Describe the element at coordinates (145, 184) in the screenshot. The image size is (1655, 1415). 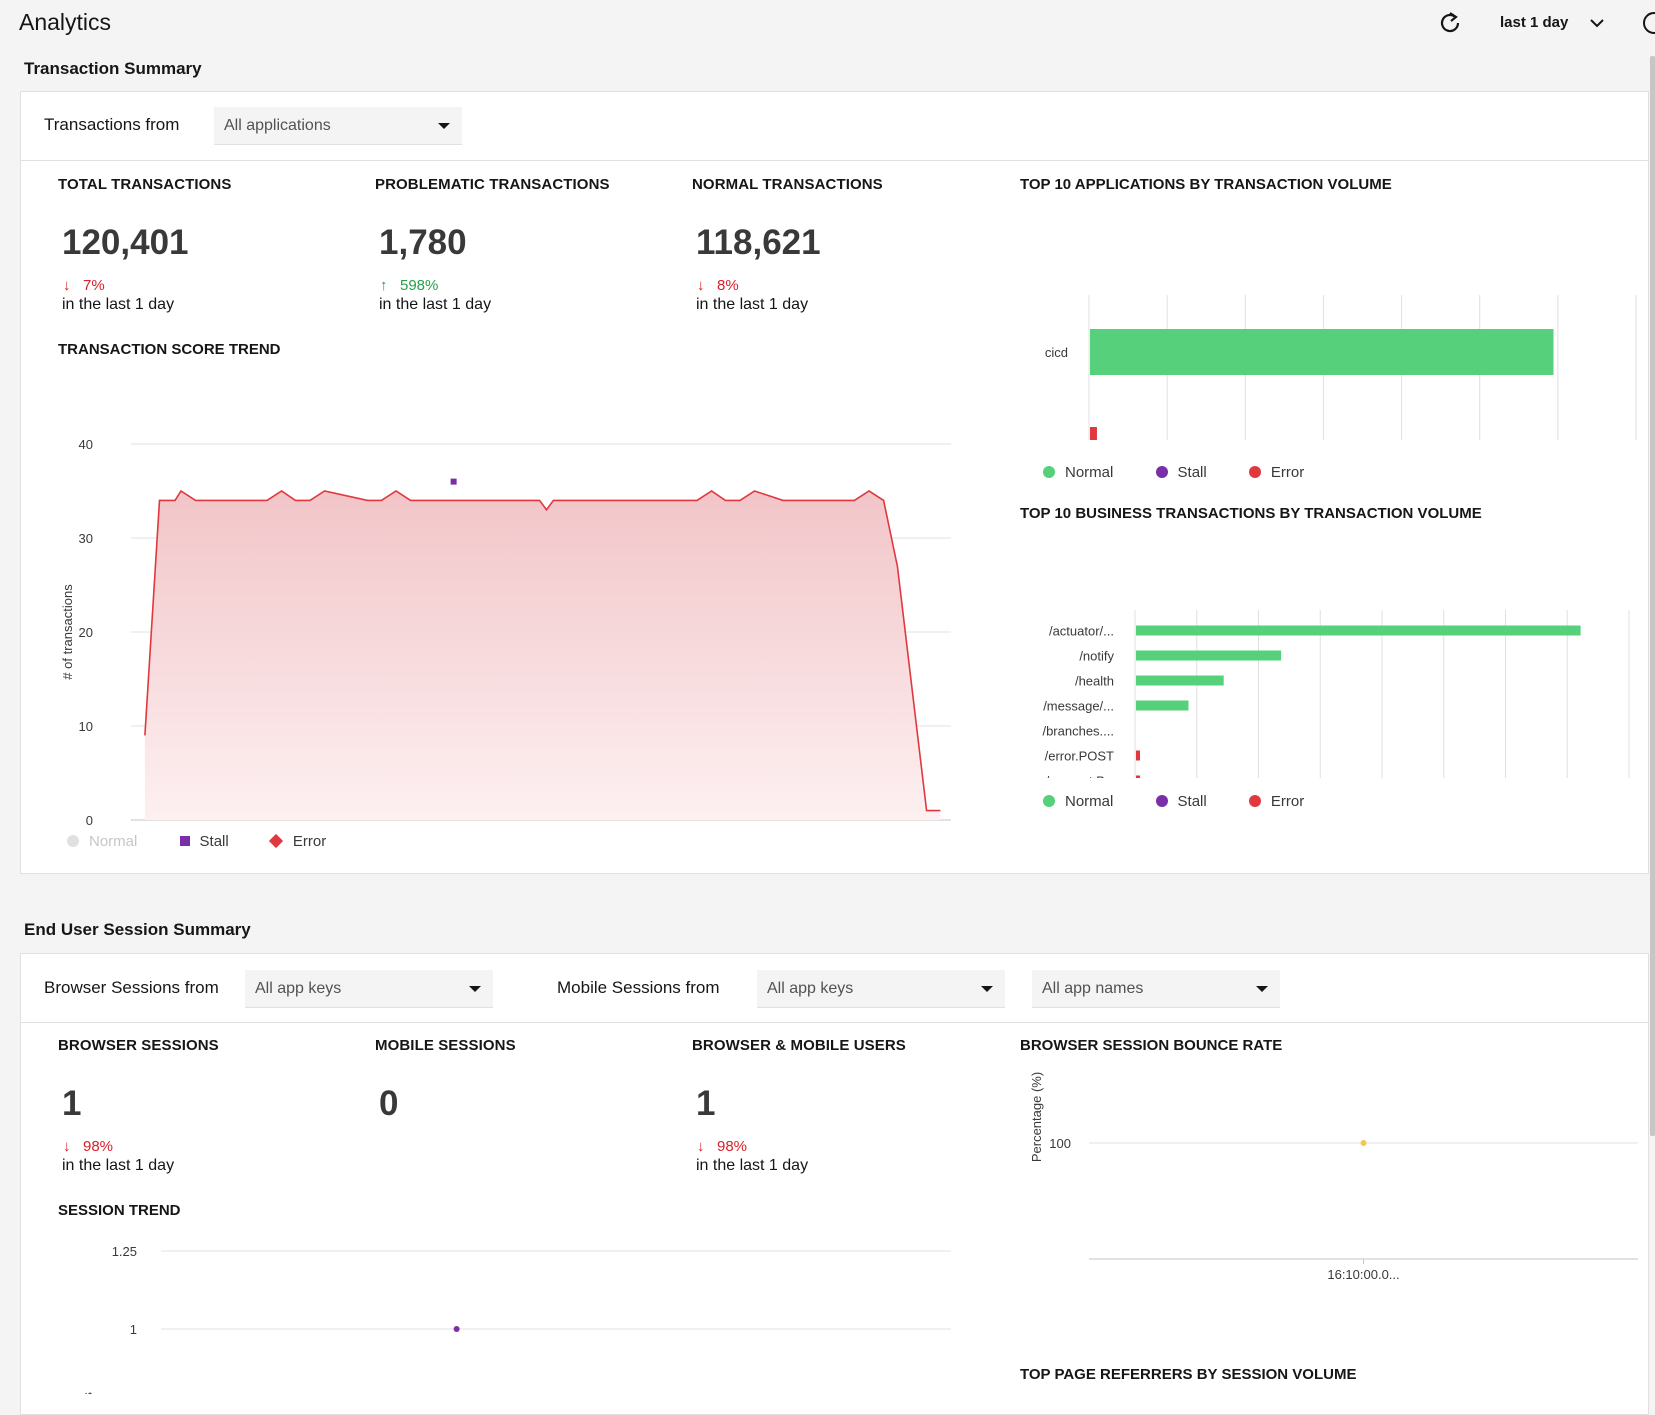
I see `kpi-total-title: TOTAL TRANSACTIONS` at that location.